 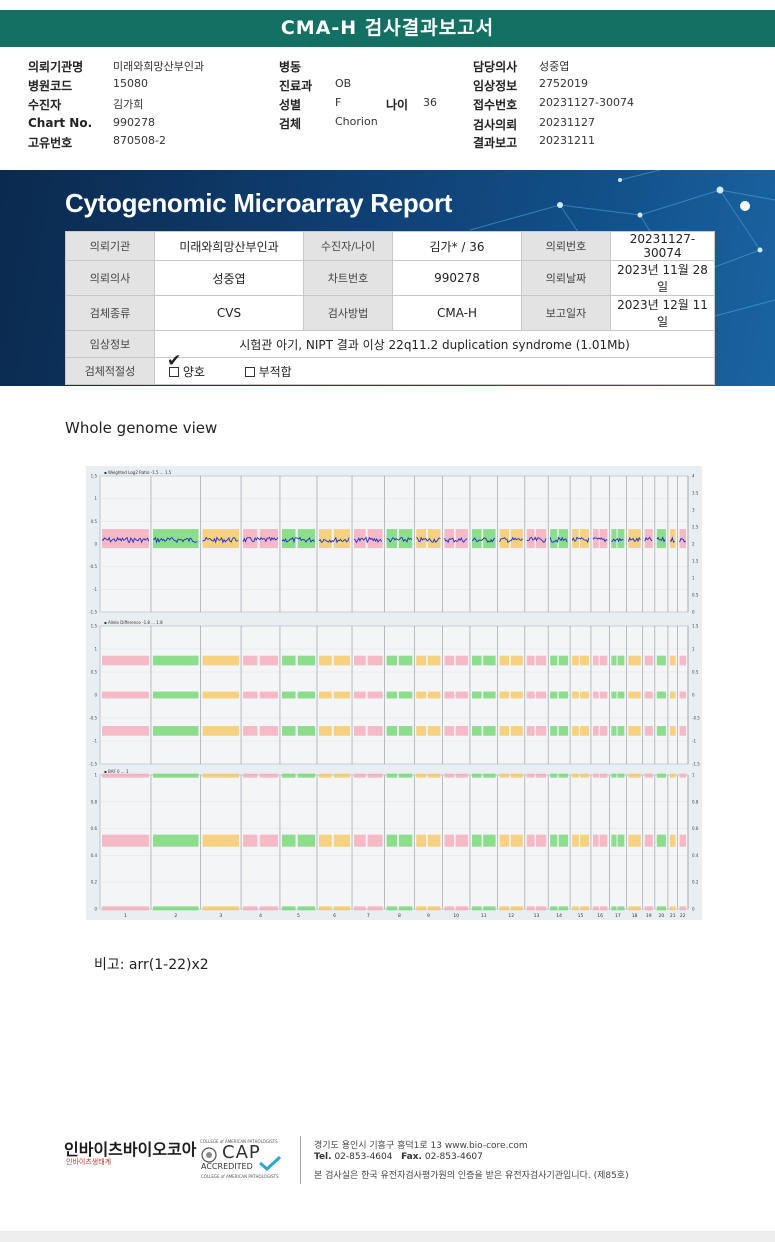 I want to click on inadequate-option: 부적합, so click(x=268, y=371).